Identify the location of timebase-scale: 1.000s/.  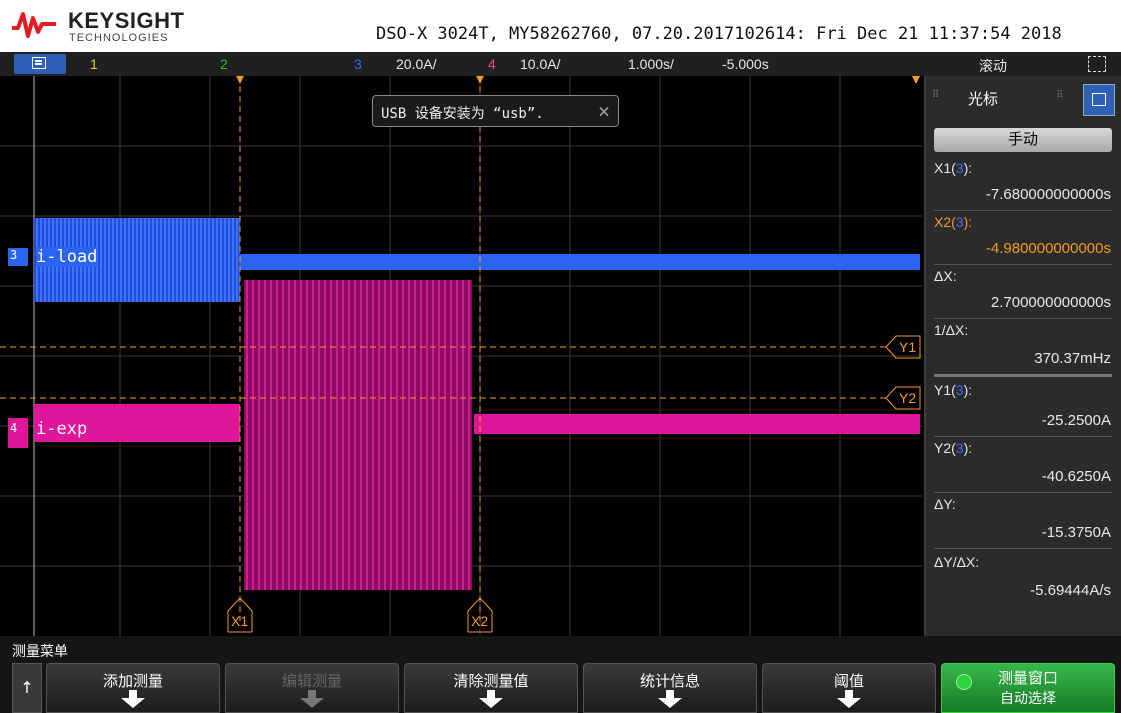
(651, 64).